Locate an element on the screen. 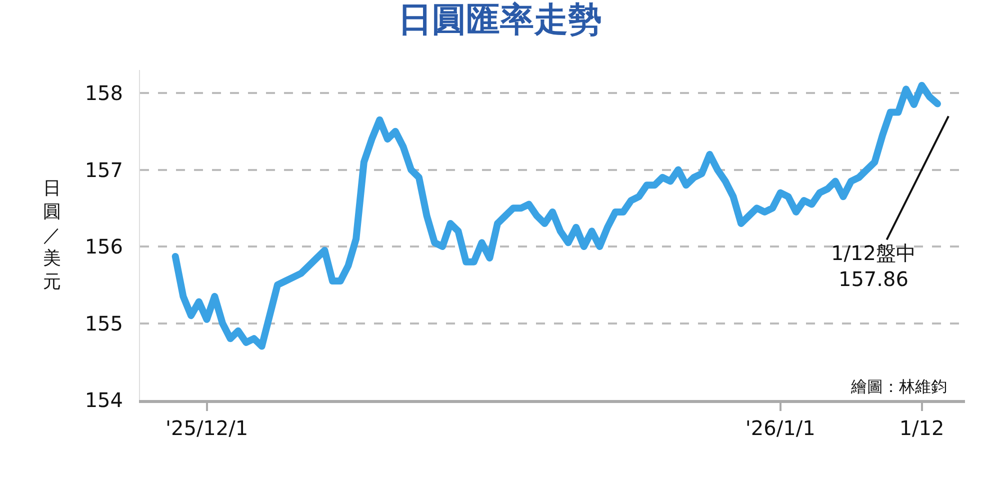 This screenshot has width=1000, height=491. chart-title: 日圓匯率走勢 is located at coordinates (500, 20).